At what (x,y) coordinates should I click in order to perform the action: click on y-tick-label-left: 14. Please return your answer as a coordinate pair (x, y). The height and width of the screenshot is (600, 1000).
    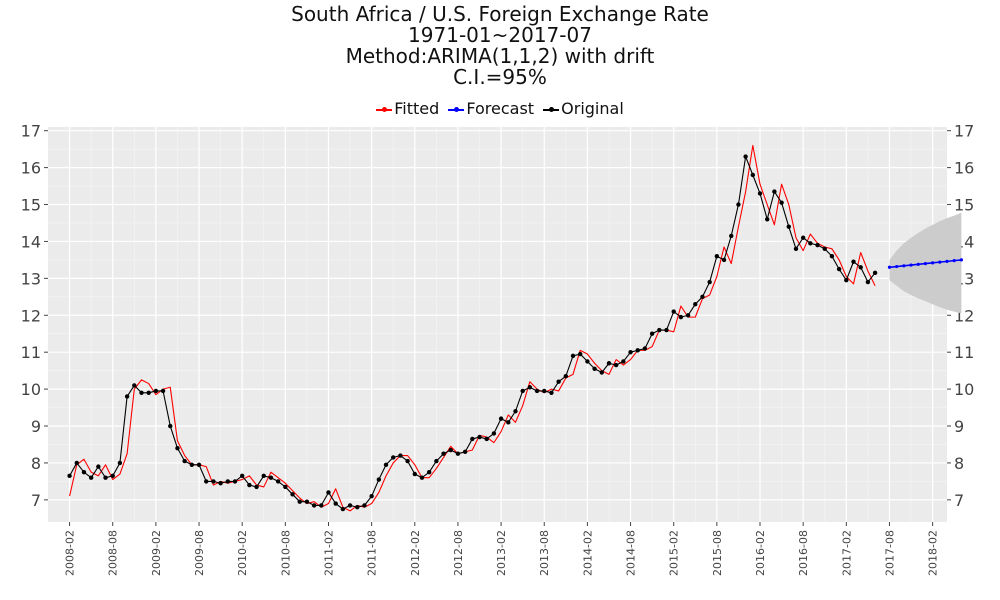
    Looking at the image, I should click on (31, 241).